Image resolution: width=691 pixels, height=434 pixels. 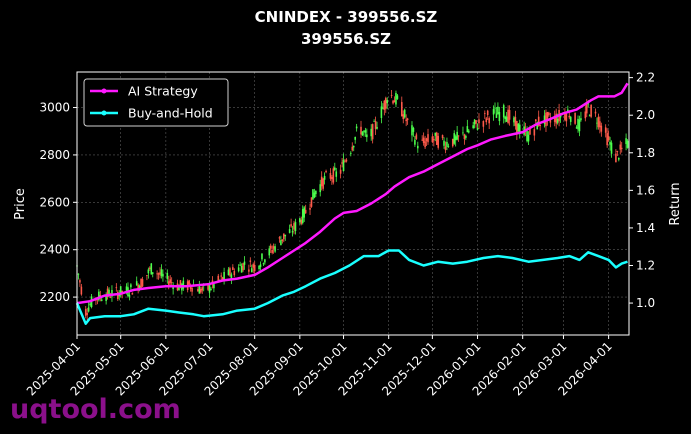 What do you see at coordinates (346, 17) in the screenshot?
I see `chart-title: CNINDEX - 399556.SZ` at bounding box center [346, 17].